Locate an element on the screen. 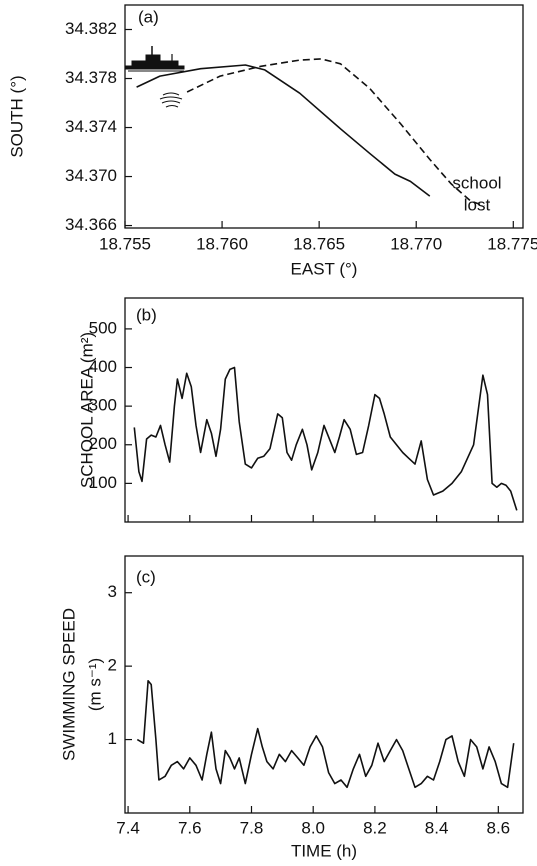 The image size is (537, 866). x-tick-label: 8.2 is located at coordinates (375, 827).